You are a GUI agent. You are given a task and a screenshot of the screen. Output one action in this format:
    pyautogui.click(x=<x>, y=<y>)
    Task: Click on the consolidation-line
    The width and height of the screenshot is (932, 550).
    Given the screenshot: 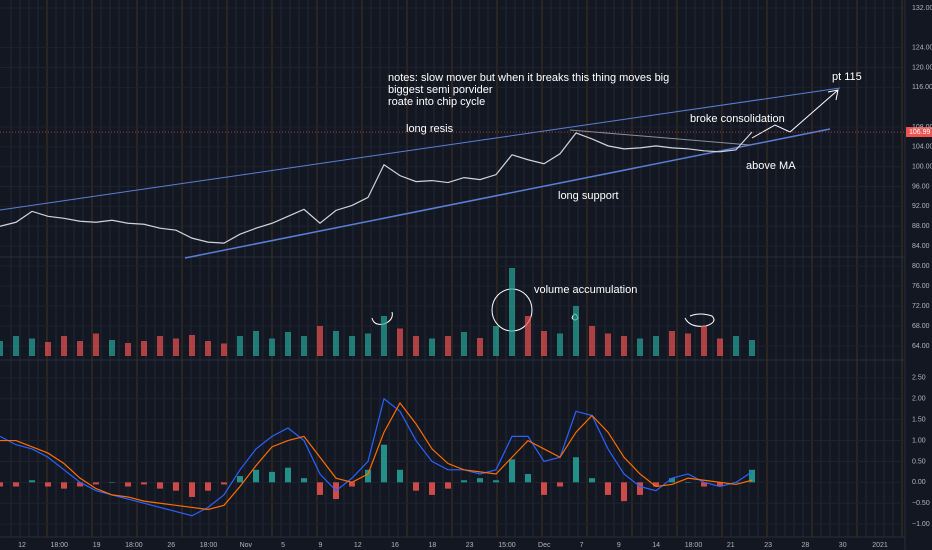 What is the action you would take?
    pyautogui.click(x=660, y=137)
    